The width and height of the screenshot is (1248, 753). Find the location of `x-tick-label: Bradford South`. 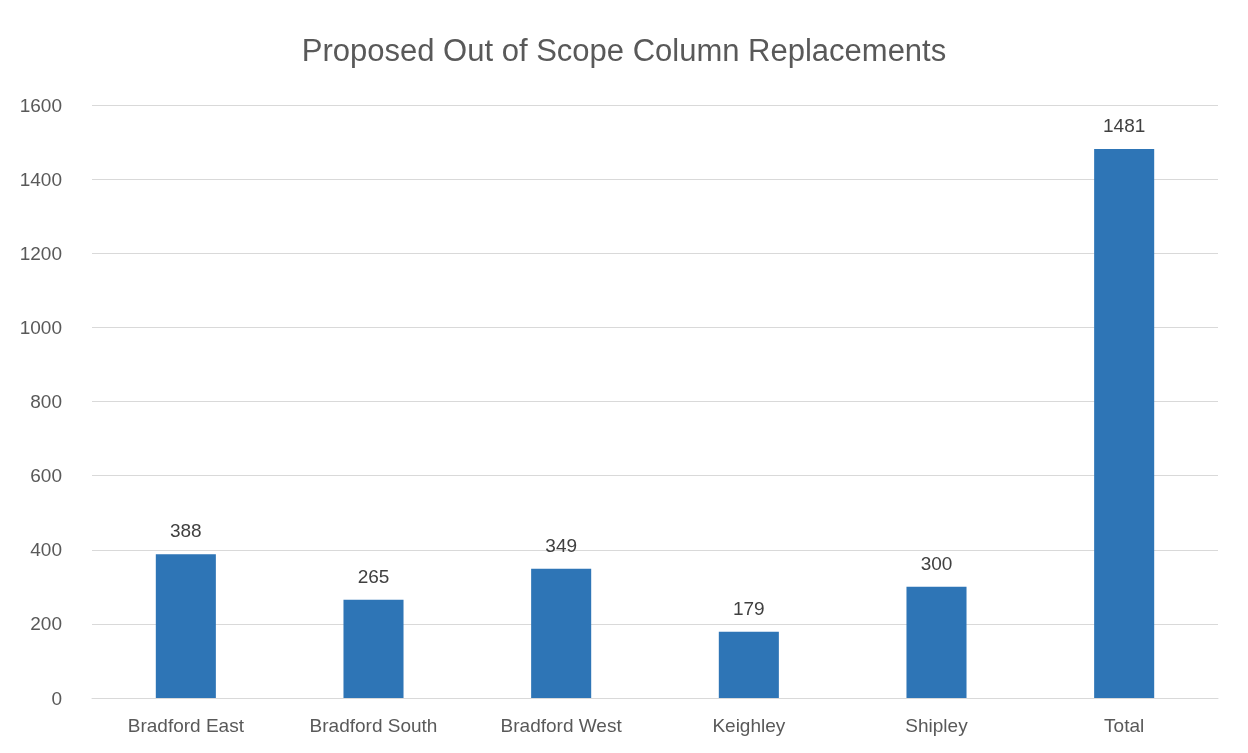

x-tick-label: Bradford South is located at coordinates (373, 725).